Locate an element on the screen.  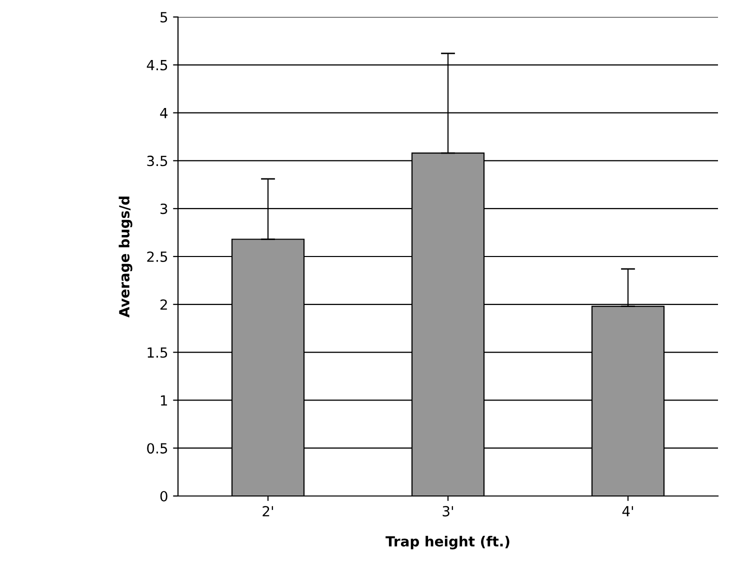
y-tick-label: 2 is located at coordinates (163, 304).